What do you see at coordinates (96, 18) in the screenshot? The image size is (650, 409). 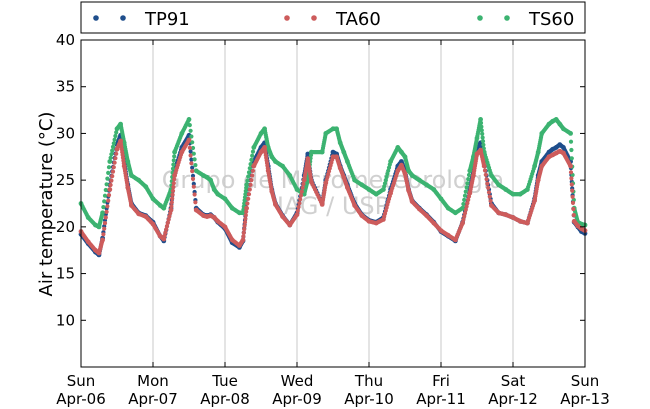 I see `legend-marker-TP91-a` at bounding box center [96, 18].